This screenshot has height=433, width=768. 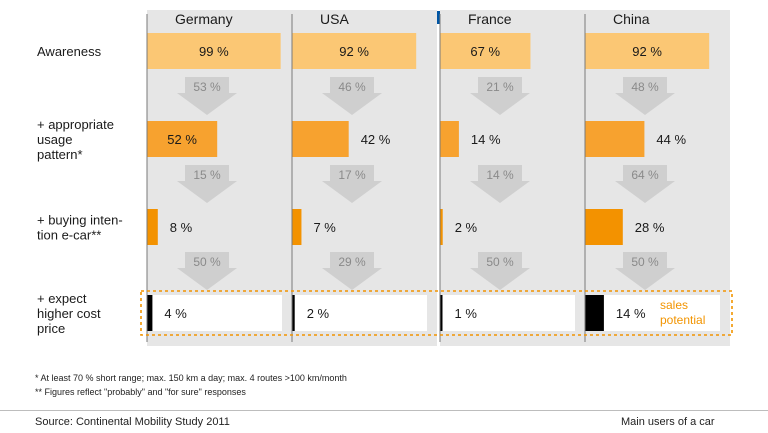 What do you see at coordinates (466, 313) in the screenshot?
I see `value-label-3-2: 1 %` at bounding box center [466, 313].